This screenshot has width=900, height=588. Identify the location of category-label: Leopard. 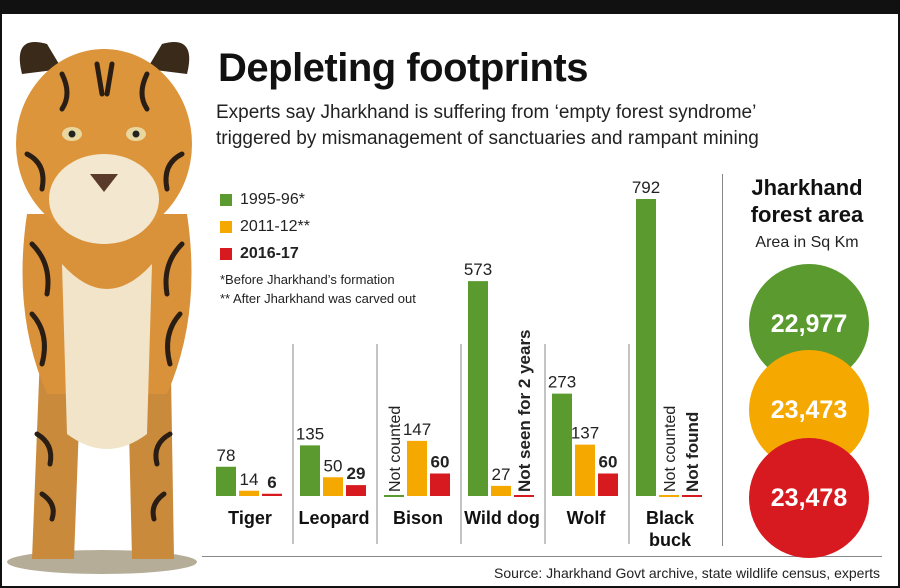
(333, 518).